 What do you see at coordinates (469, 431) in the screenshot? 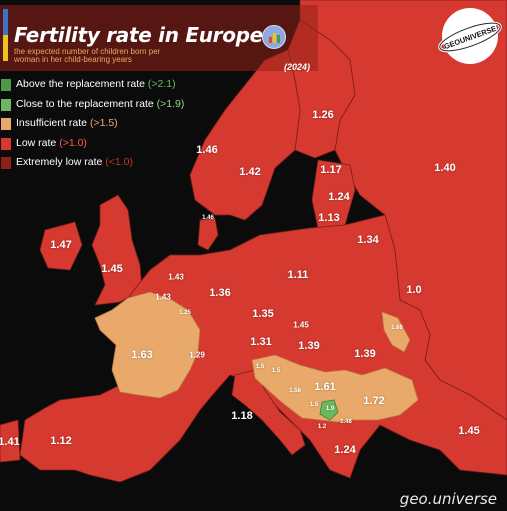
I see `value-turkey: 1.45` at bounding box center [469, 431].